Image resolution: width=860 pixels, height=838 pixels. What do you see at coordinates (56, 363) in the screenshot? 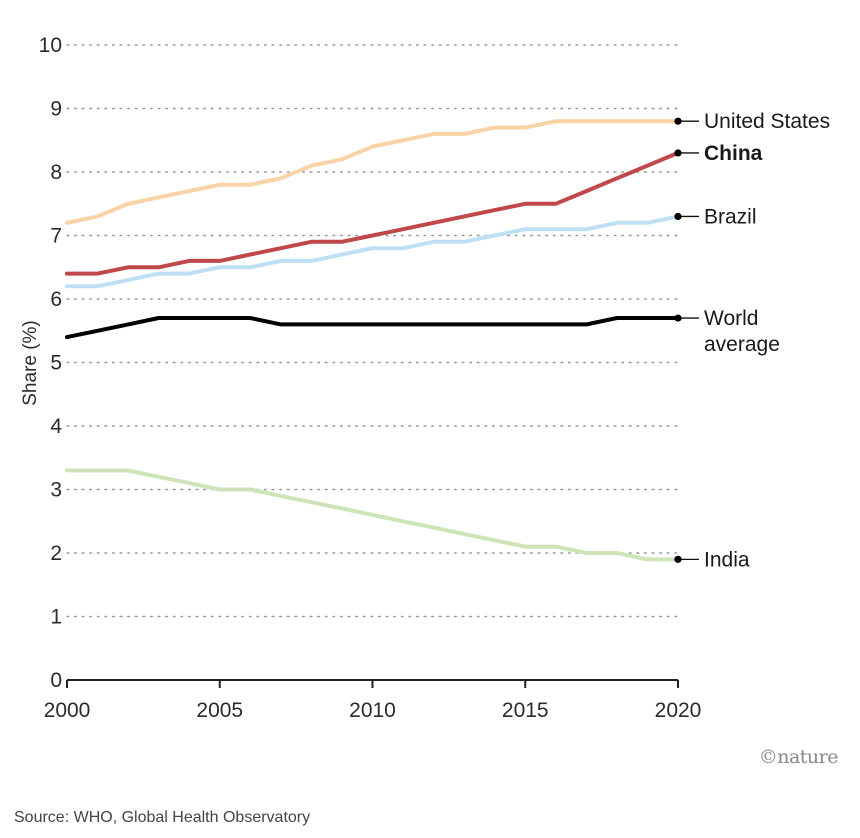
I see `y-tick-label-5: 5` at bounding box center [56, 363].